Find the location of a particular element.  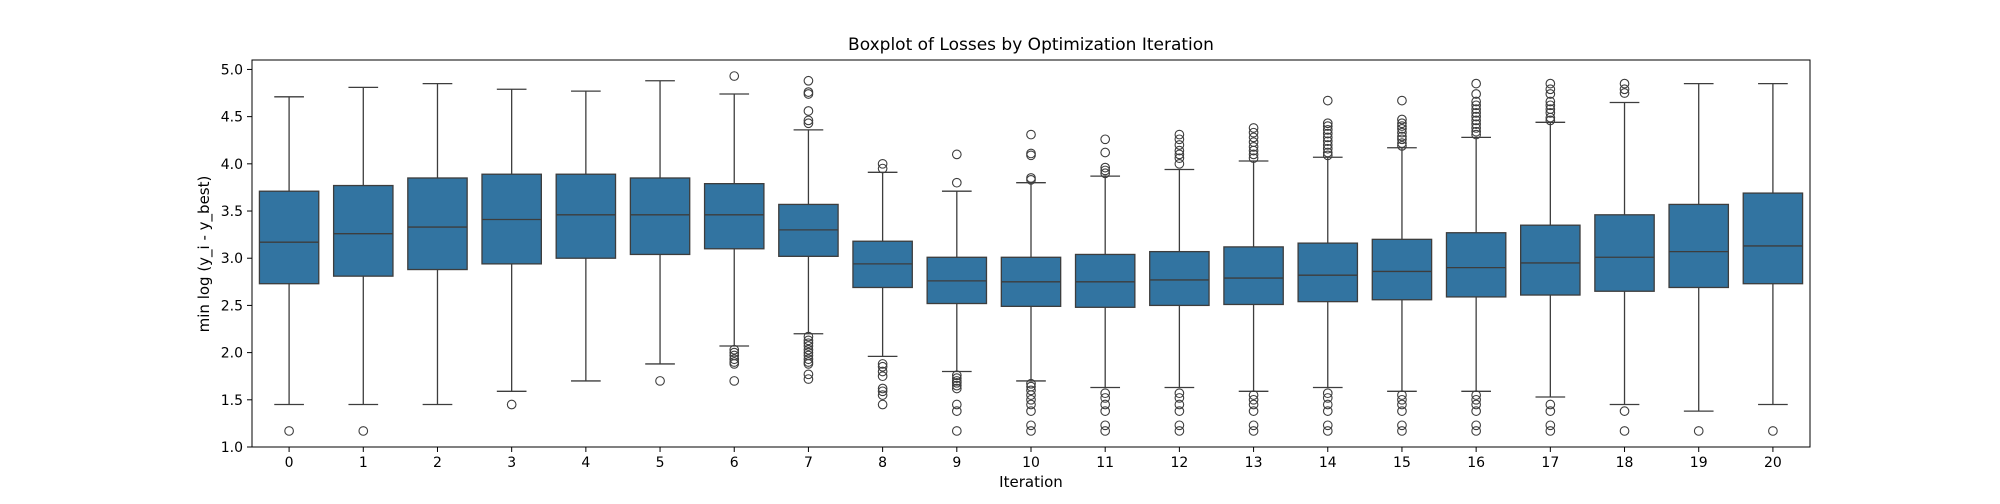

y-tick-label: 1.5 is located at coordinates (232, 401).